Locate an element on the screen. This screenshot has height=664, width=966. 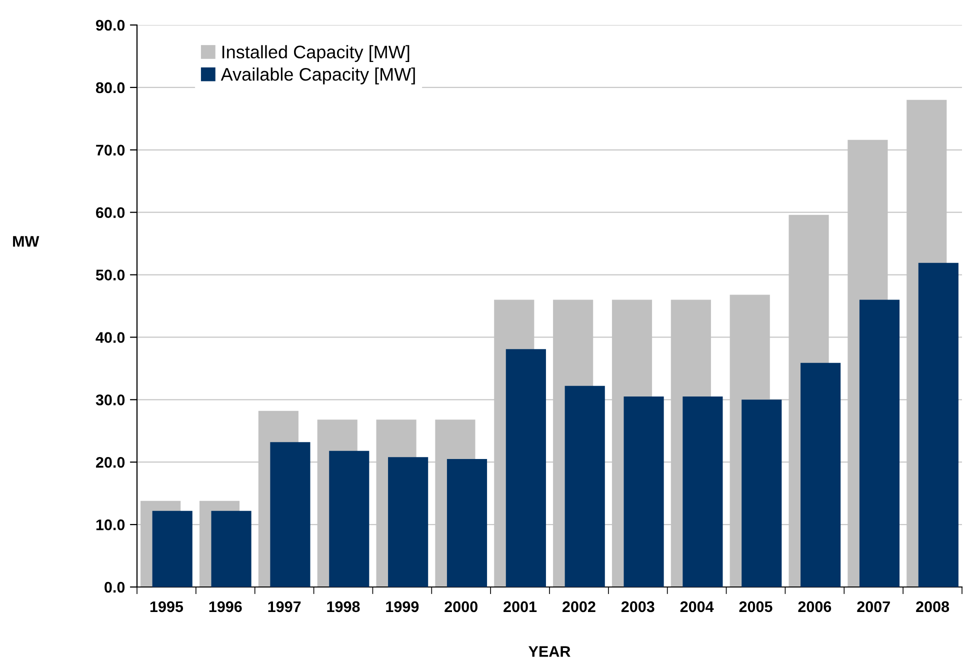
y-tick-label: 30.0 is located at coordinates (110, 400).